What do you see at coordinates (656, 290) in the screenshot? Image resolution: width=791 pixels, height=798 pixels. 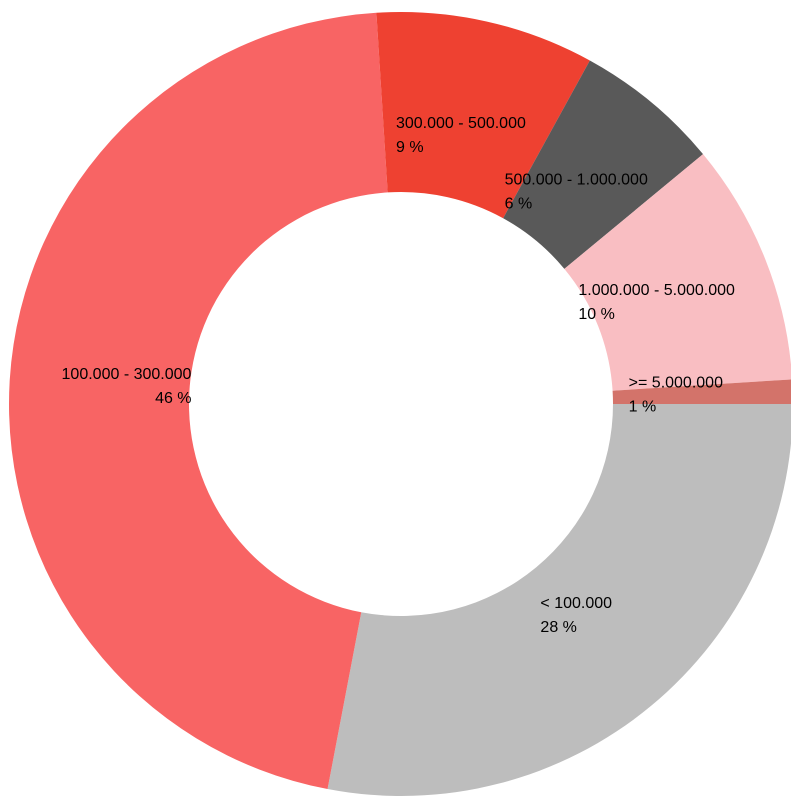 I see `slice-label: 1.000.000 - 5.000.000` at bounding box center [656, 290].